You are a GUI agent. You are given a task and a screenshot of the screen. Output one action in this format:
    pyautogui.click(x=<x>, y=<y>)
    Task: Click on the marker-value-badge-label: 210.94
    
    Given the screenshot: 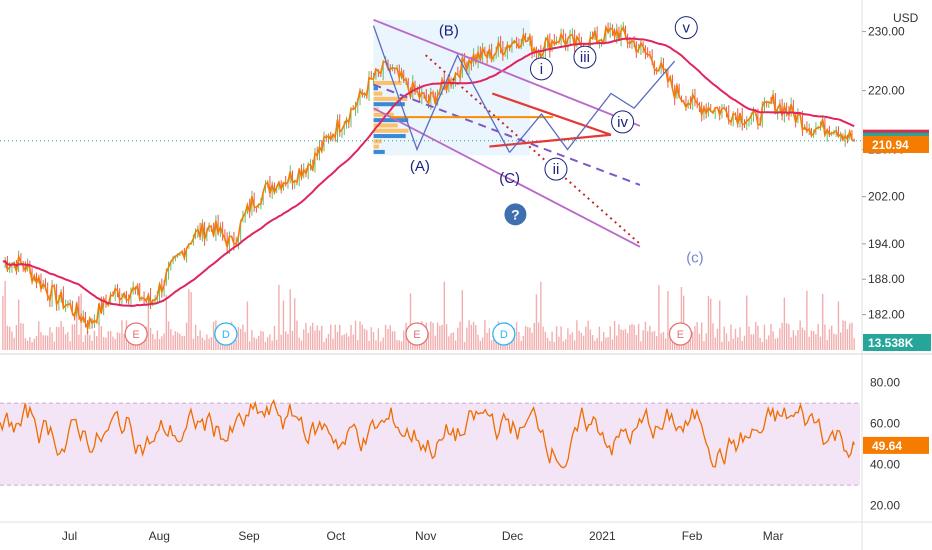 What is the action you would take?
    pyautogui.click(x=890, y=145)
    